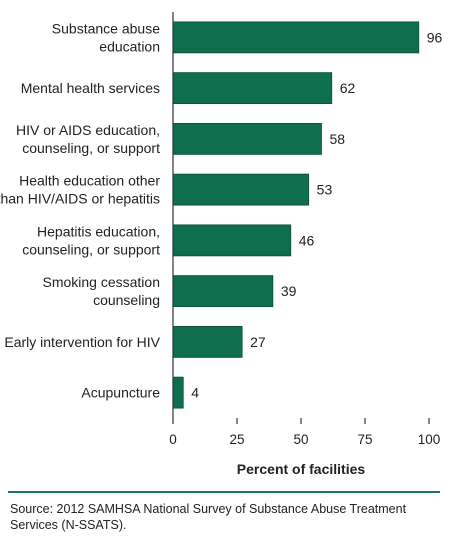  What do you see at coordinates (224, 492) in the screenshot?
I see `footer-rule` at bounding box center [224, 492].